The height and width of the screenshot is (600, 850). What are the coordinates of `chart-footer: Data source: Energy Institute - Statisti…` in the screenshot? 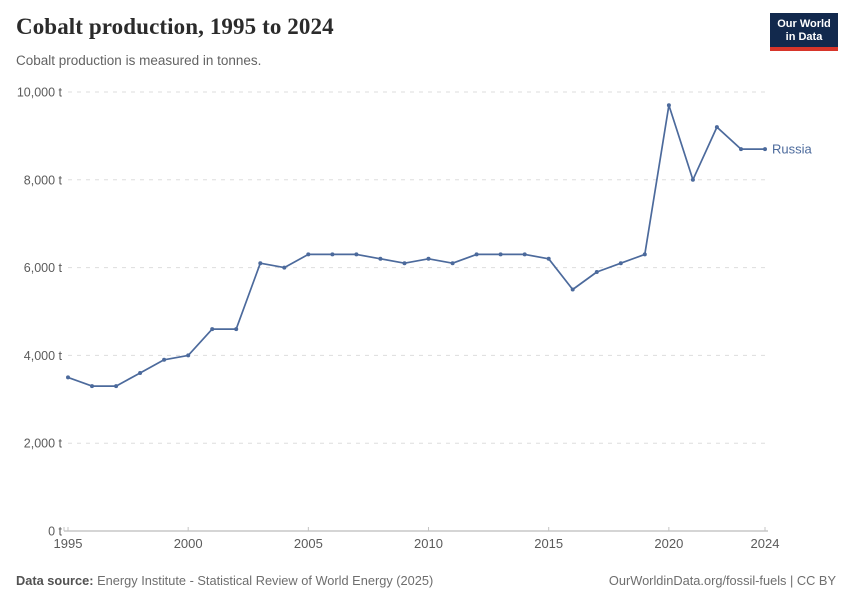 It's located at (426, 580).